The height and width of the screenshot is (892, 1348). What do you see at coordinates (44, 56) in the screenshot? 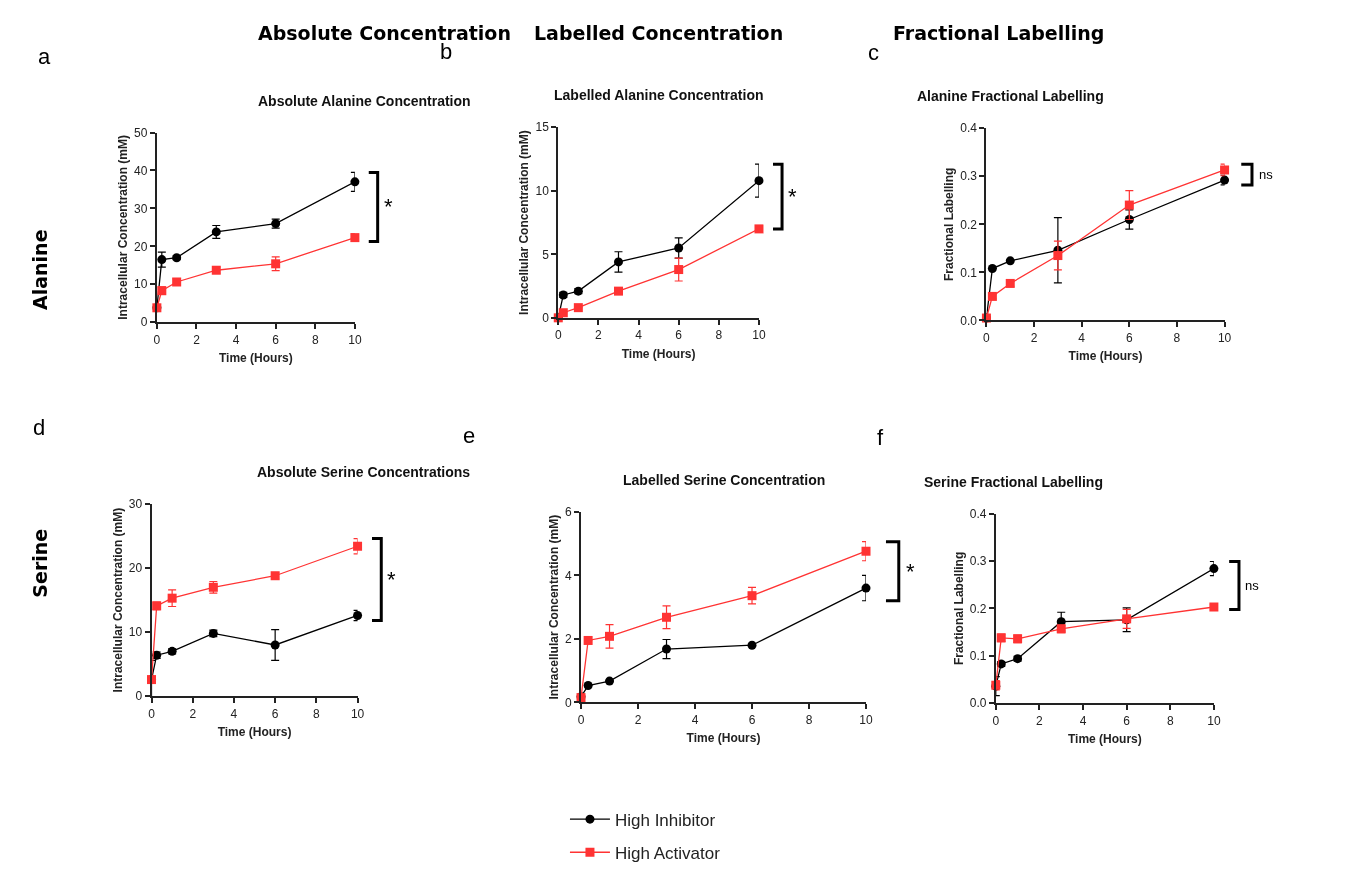
I see `text: a` at bounding box center [44, 56].